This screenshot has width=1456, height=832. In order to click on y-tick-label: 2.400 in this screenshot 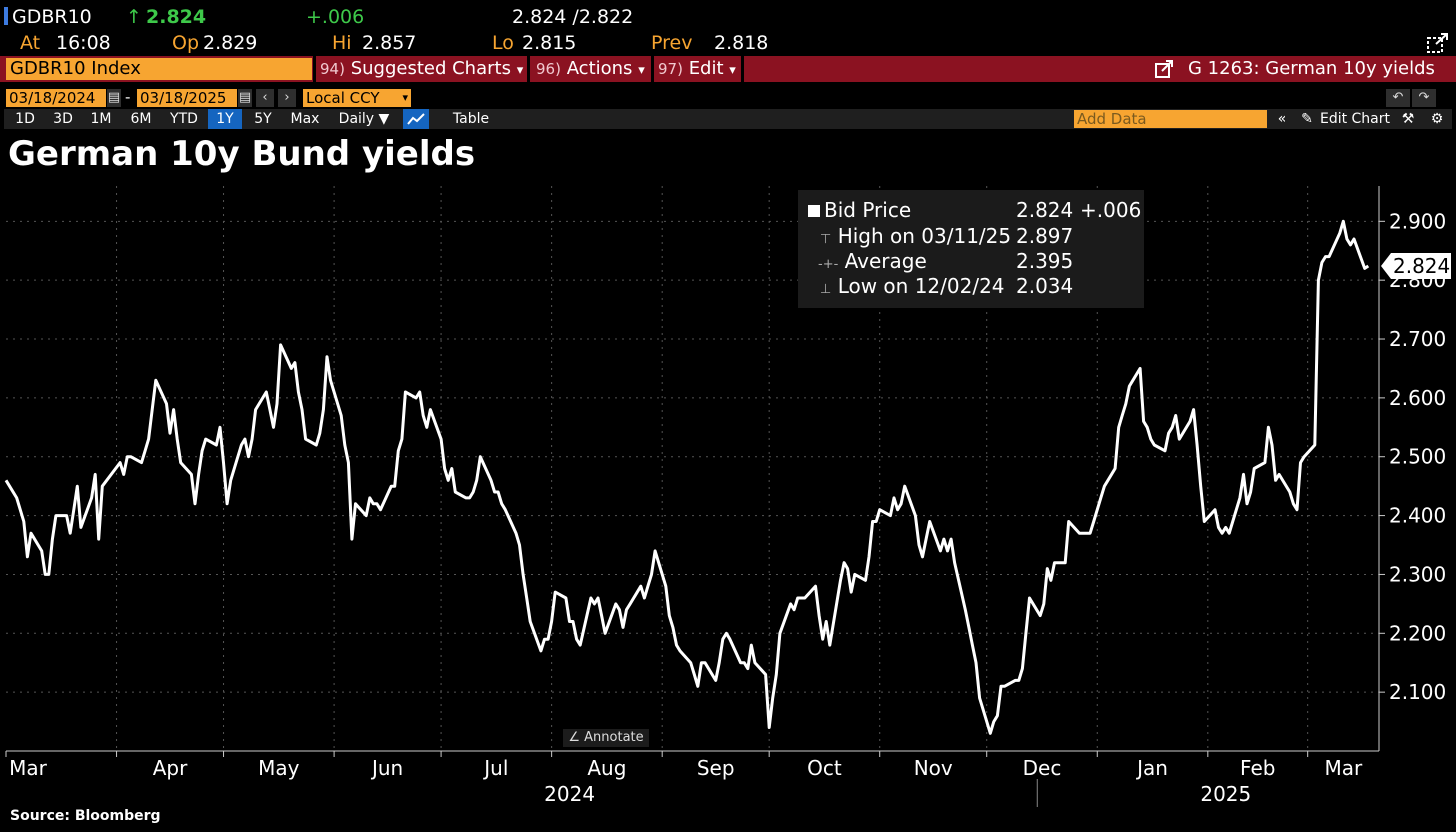, I will do `click(1417, 516)`.